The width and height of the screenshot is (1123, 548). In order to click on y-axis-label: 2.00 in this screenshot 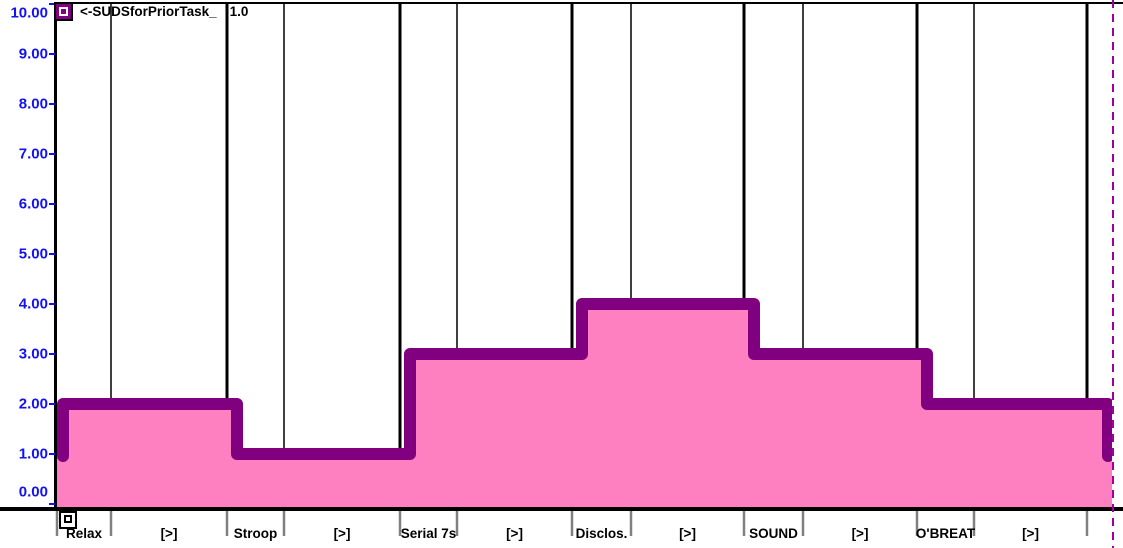, I will do `click(33, 404)`.